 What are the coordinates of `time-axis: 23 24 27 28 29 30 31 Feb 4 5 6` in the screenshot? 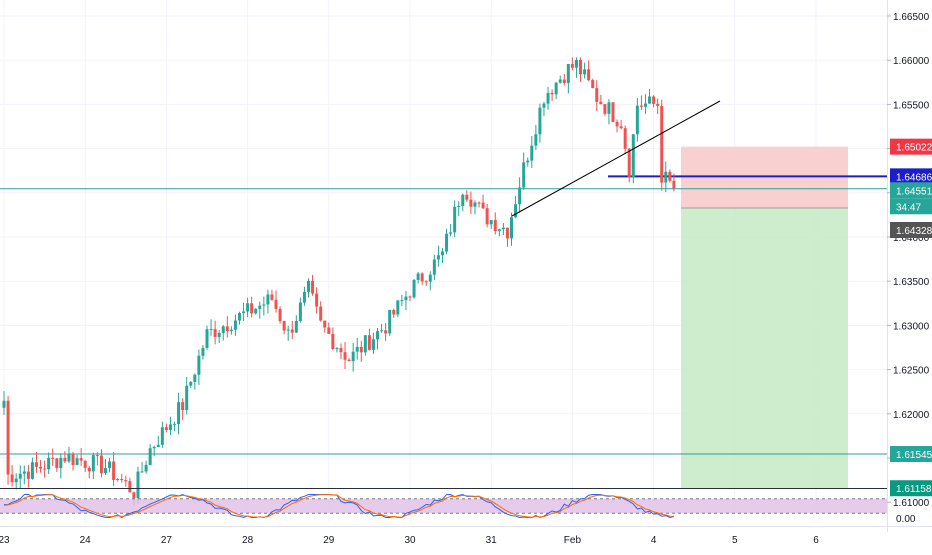 It's located at (466, 536).